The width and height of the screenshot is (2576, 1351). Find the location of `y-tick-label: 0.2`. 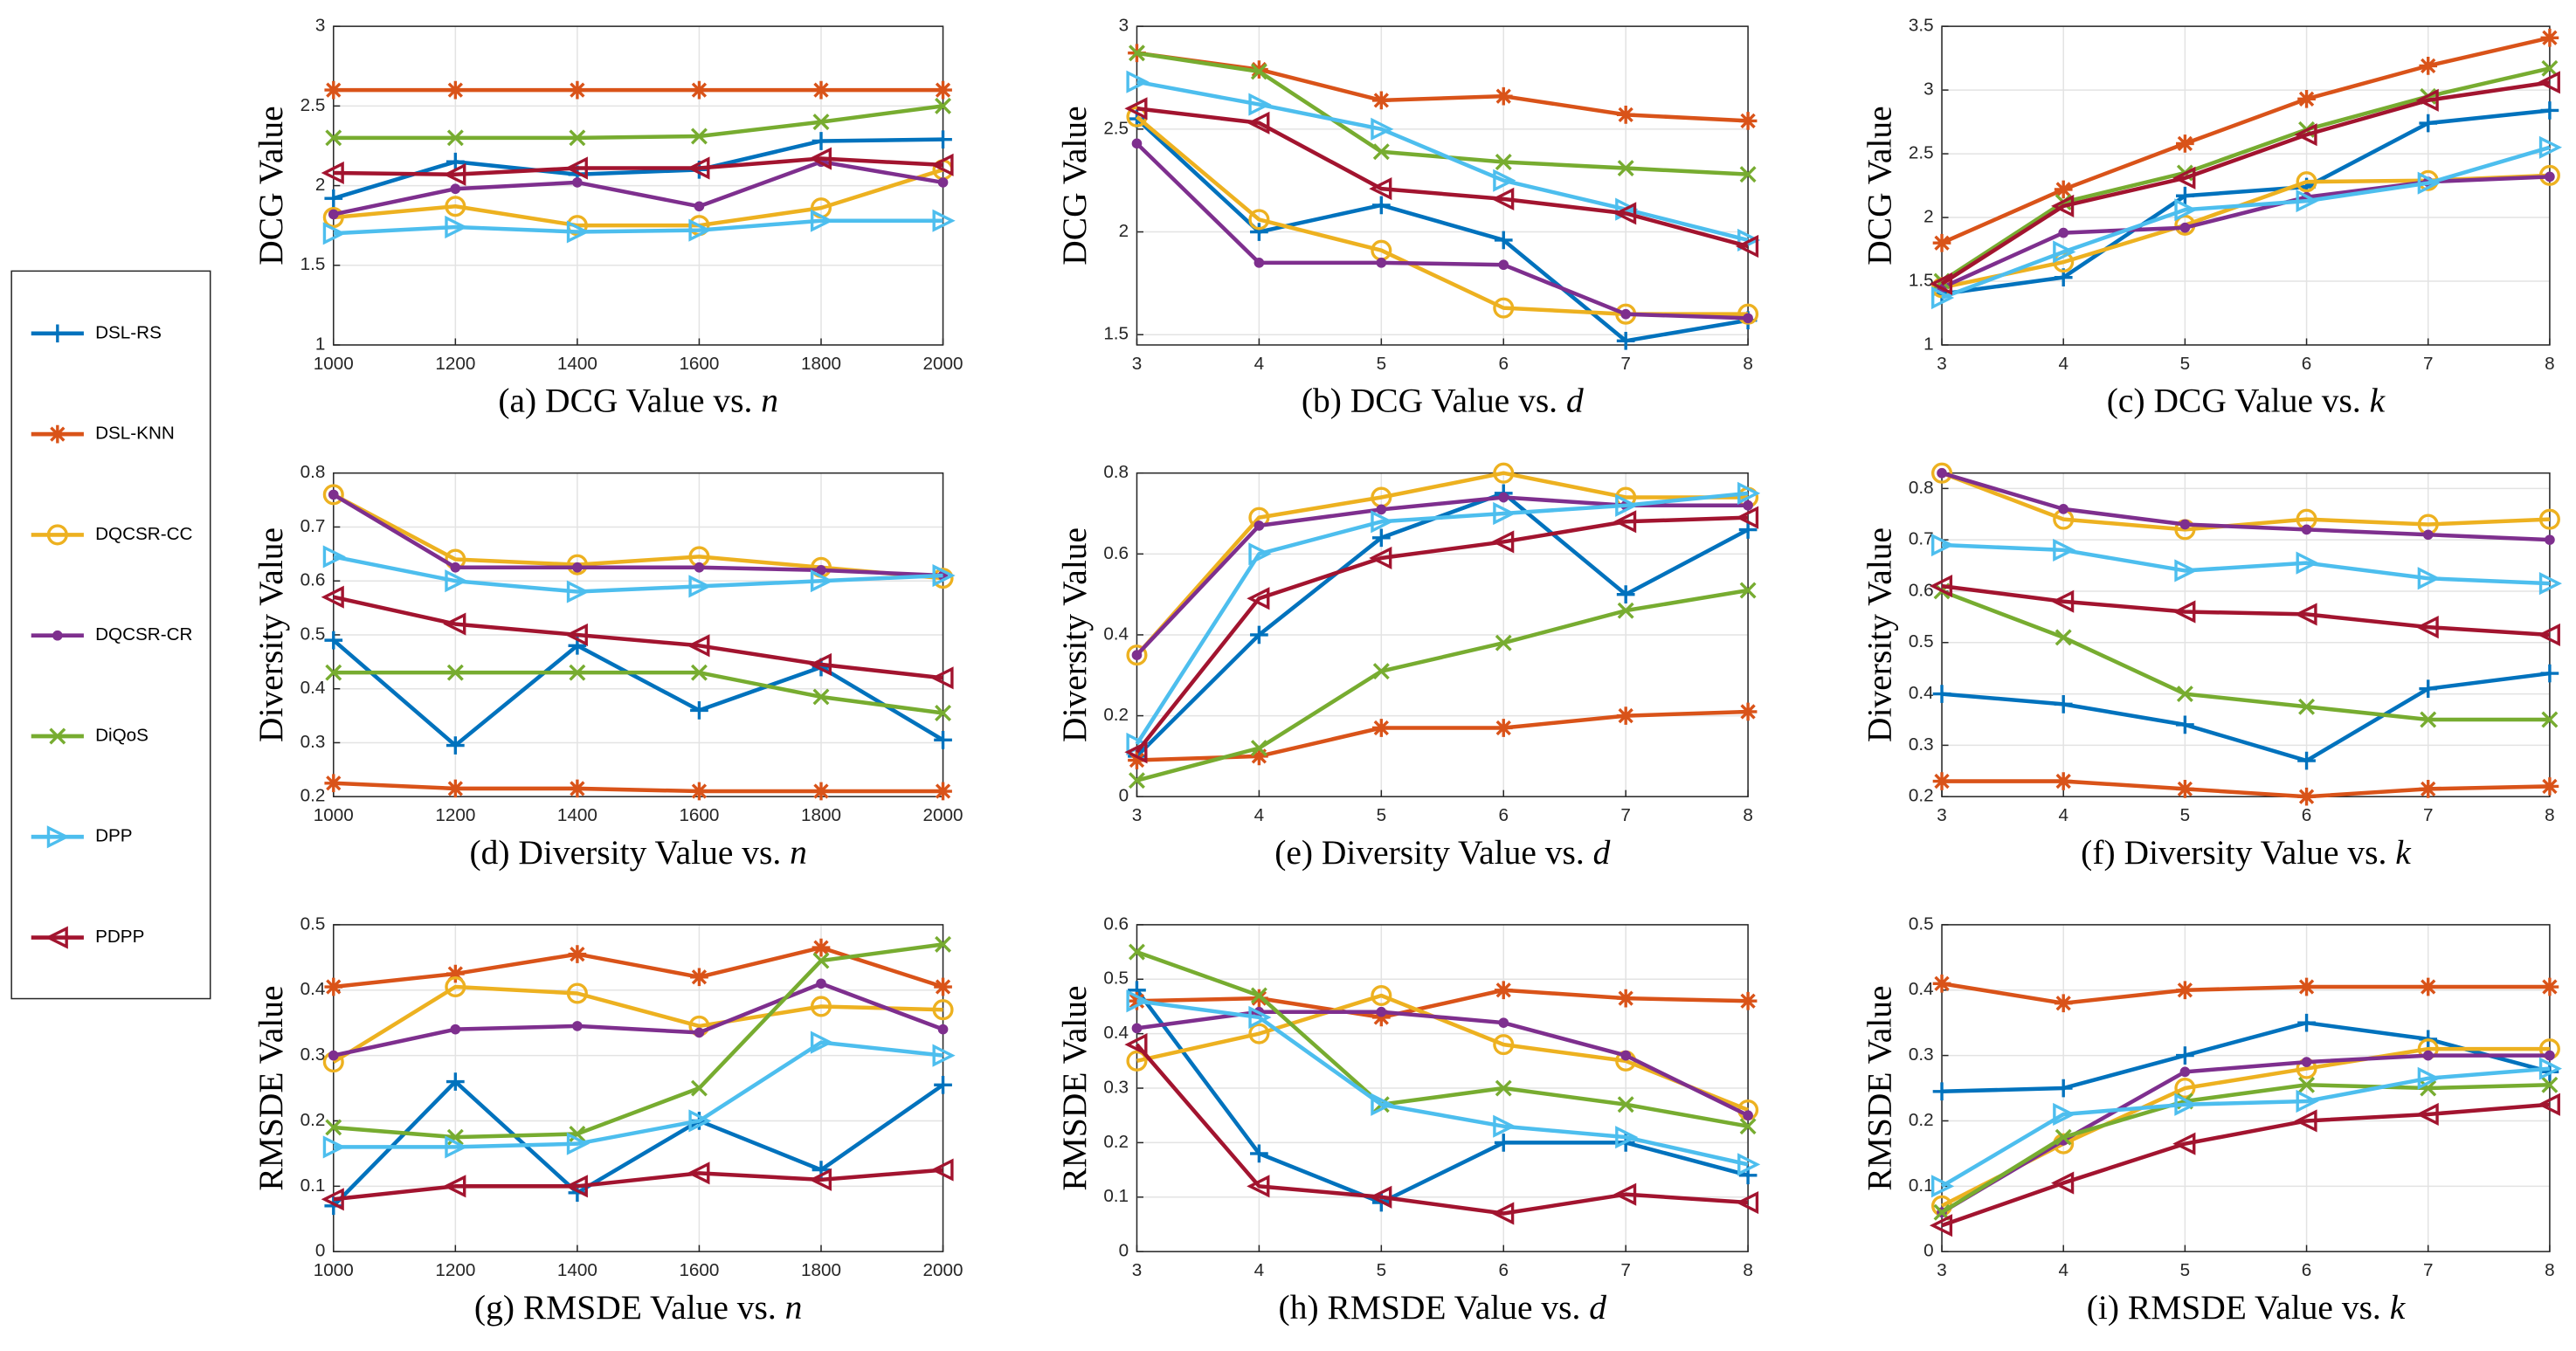

y-tick-label: 0.2 is located at coordinates (1116, 715).